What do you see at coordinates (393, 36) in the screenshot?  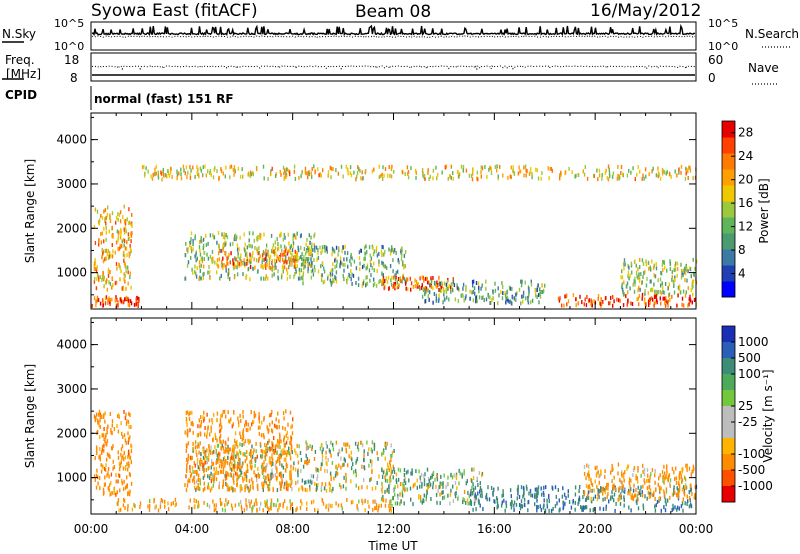 I see `counts-panel-frame` at bounding box center [393, 36].